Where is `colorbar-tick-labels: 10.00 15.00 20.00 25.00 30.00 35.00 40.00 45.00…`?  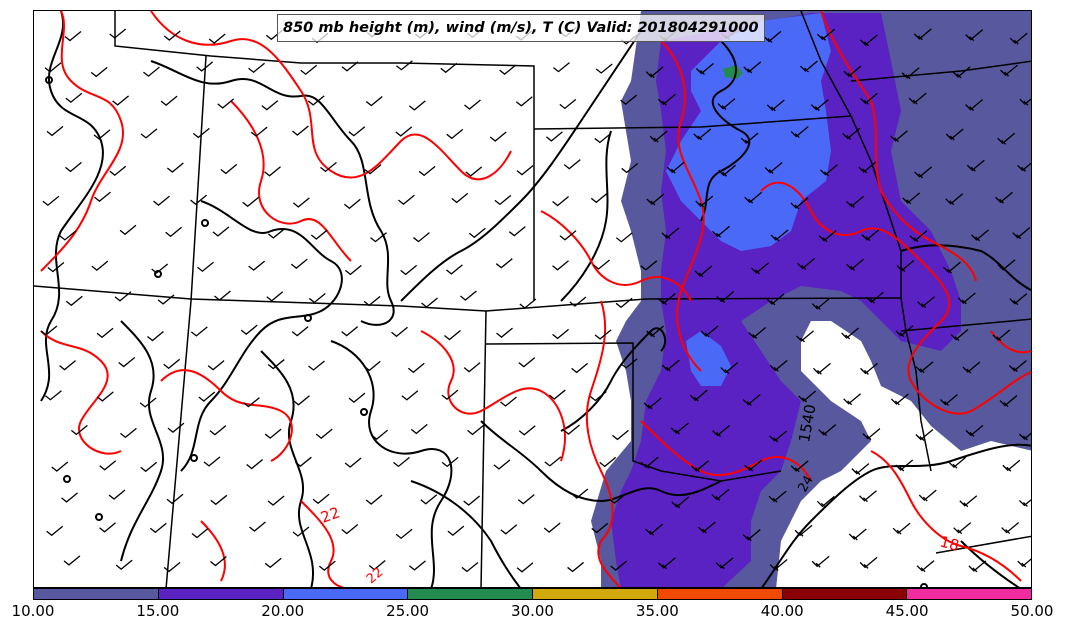 colorbar-tick-labels: 10.00 15.00 20.00 25.00 30.00 35.00 40.00 45.00… is located at coordinates (532, 616).